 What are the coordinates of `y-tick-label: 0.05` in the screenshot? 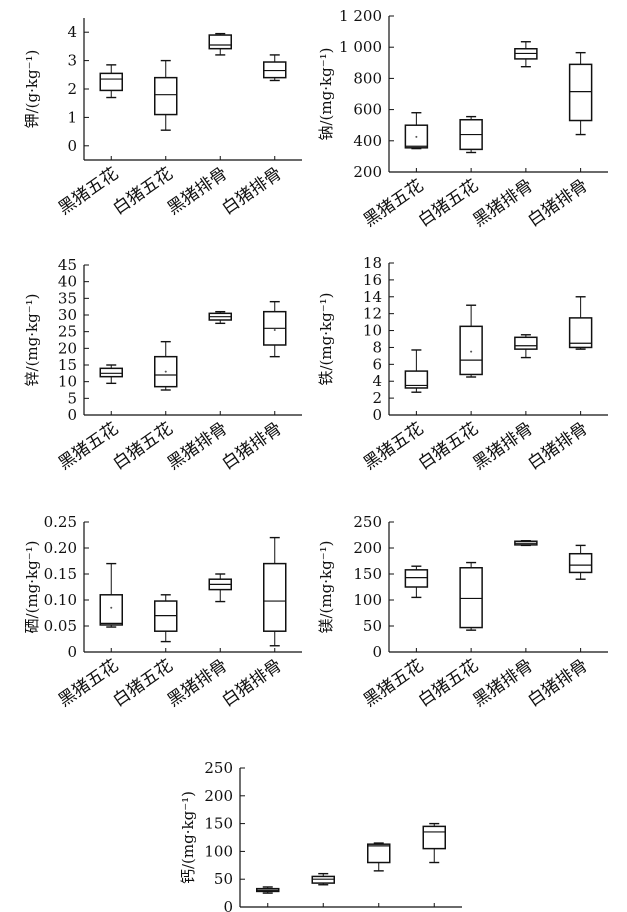 It's located at (60, 626).